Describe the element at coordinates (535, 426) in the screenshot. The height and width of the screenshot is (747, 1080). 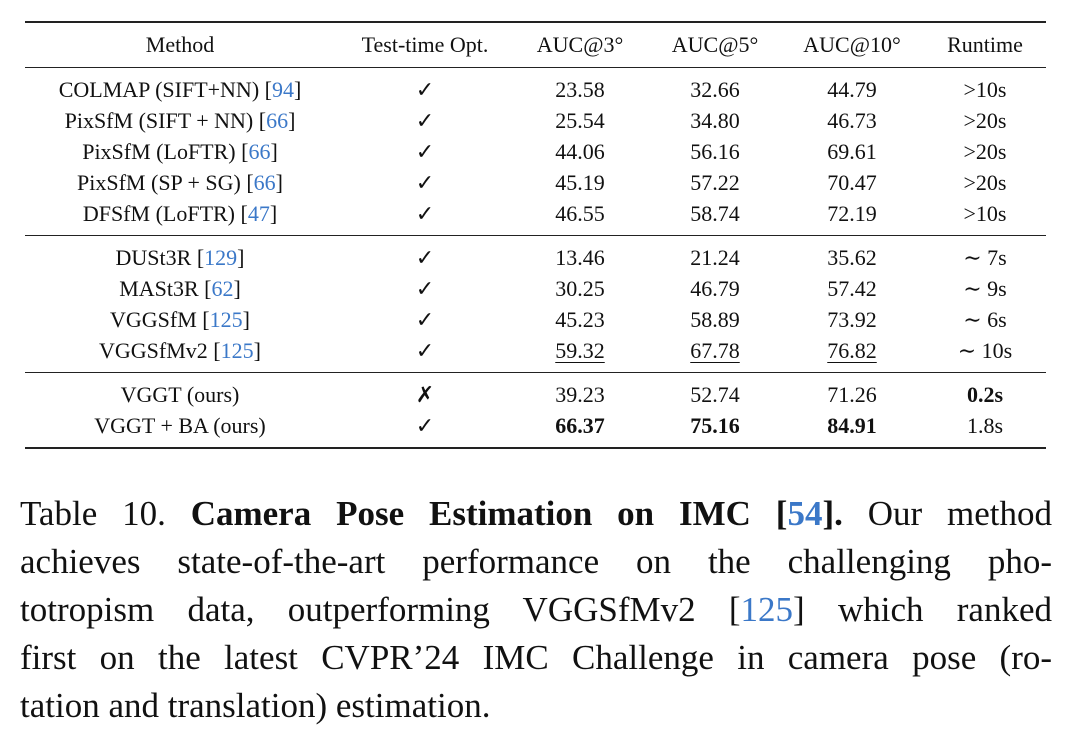
I see `table-row: VGGT + BA (ours) ✓ 66.37 75.16 84.91 1.8s` at that location.